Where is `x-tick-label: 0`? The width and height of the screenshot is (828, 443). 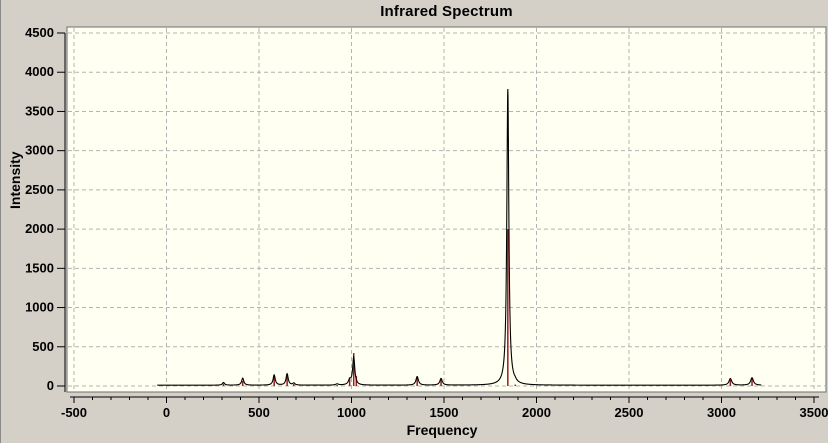 x-tick-label: 0 is located at coordinates (166, 412).